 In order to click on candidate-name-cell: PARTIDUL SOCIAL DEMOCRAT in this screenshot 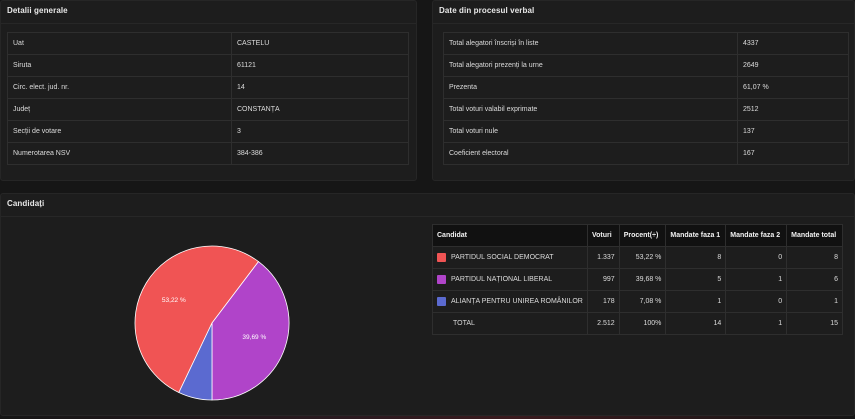, I will do `click(510, 257)`.